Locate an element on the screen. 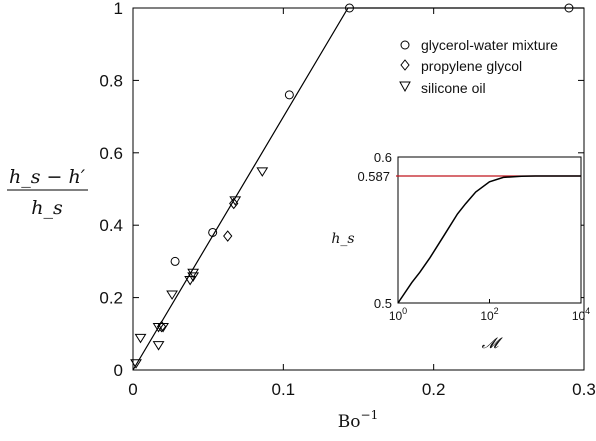 The height and width of the screenshot is (441, 596). x-tick-label: 0.2 is located at coordinates (434, 389).